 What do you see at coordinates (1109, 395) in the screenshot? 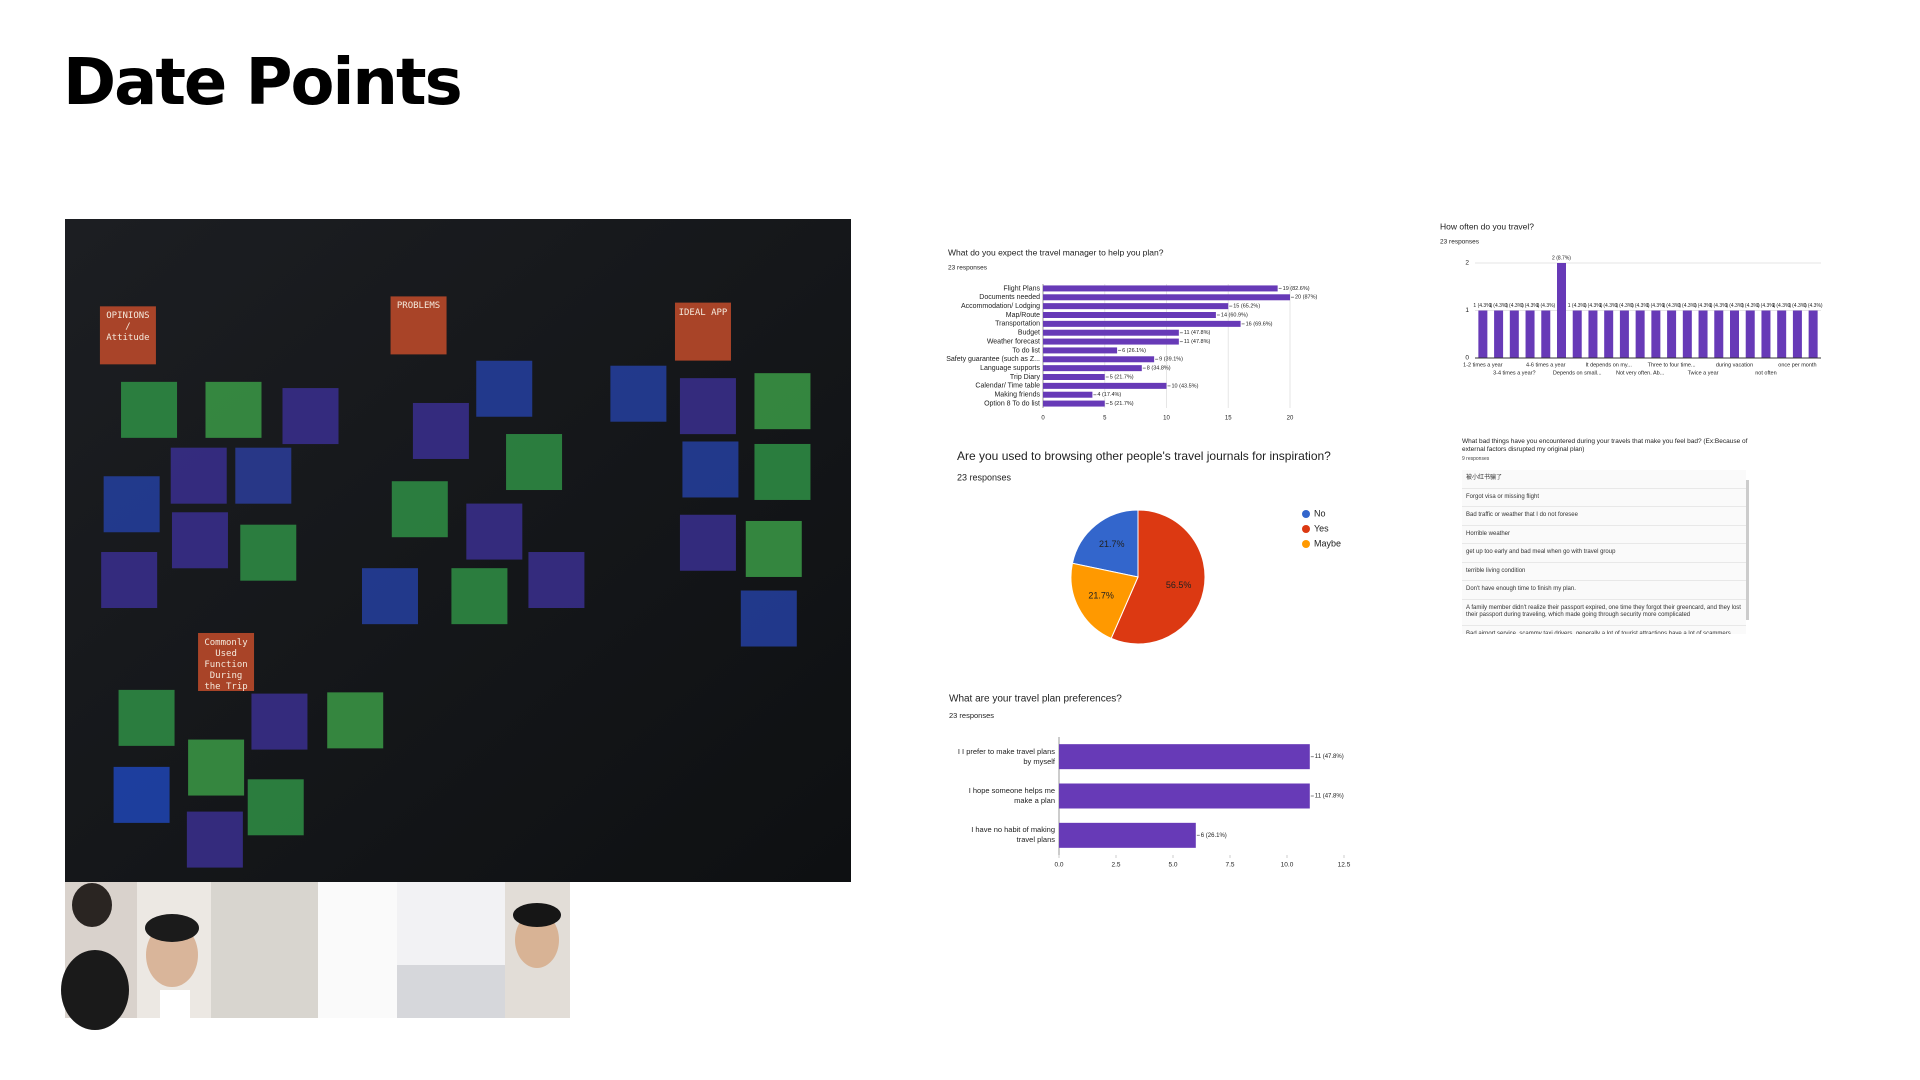
I see `value-label: 4 (17.4%)` at bounding box center [1109, 395].